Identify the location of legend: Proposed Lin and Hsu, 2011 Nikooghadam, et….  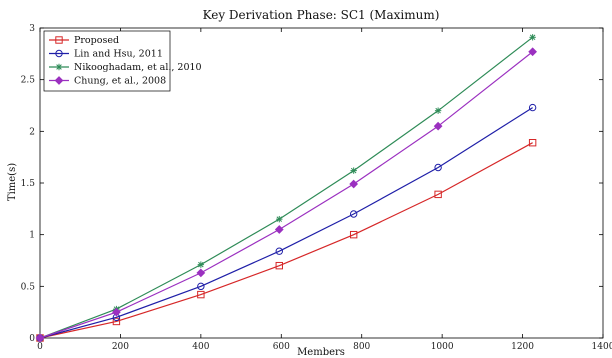
(122, 61).